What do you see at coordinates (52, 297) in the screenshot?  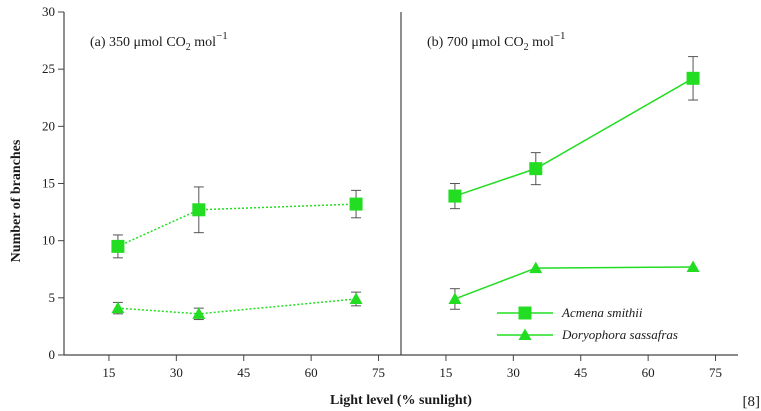 I see `y-tick-label: 5` at bounding box center [52, 297].